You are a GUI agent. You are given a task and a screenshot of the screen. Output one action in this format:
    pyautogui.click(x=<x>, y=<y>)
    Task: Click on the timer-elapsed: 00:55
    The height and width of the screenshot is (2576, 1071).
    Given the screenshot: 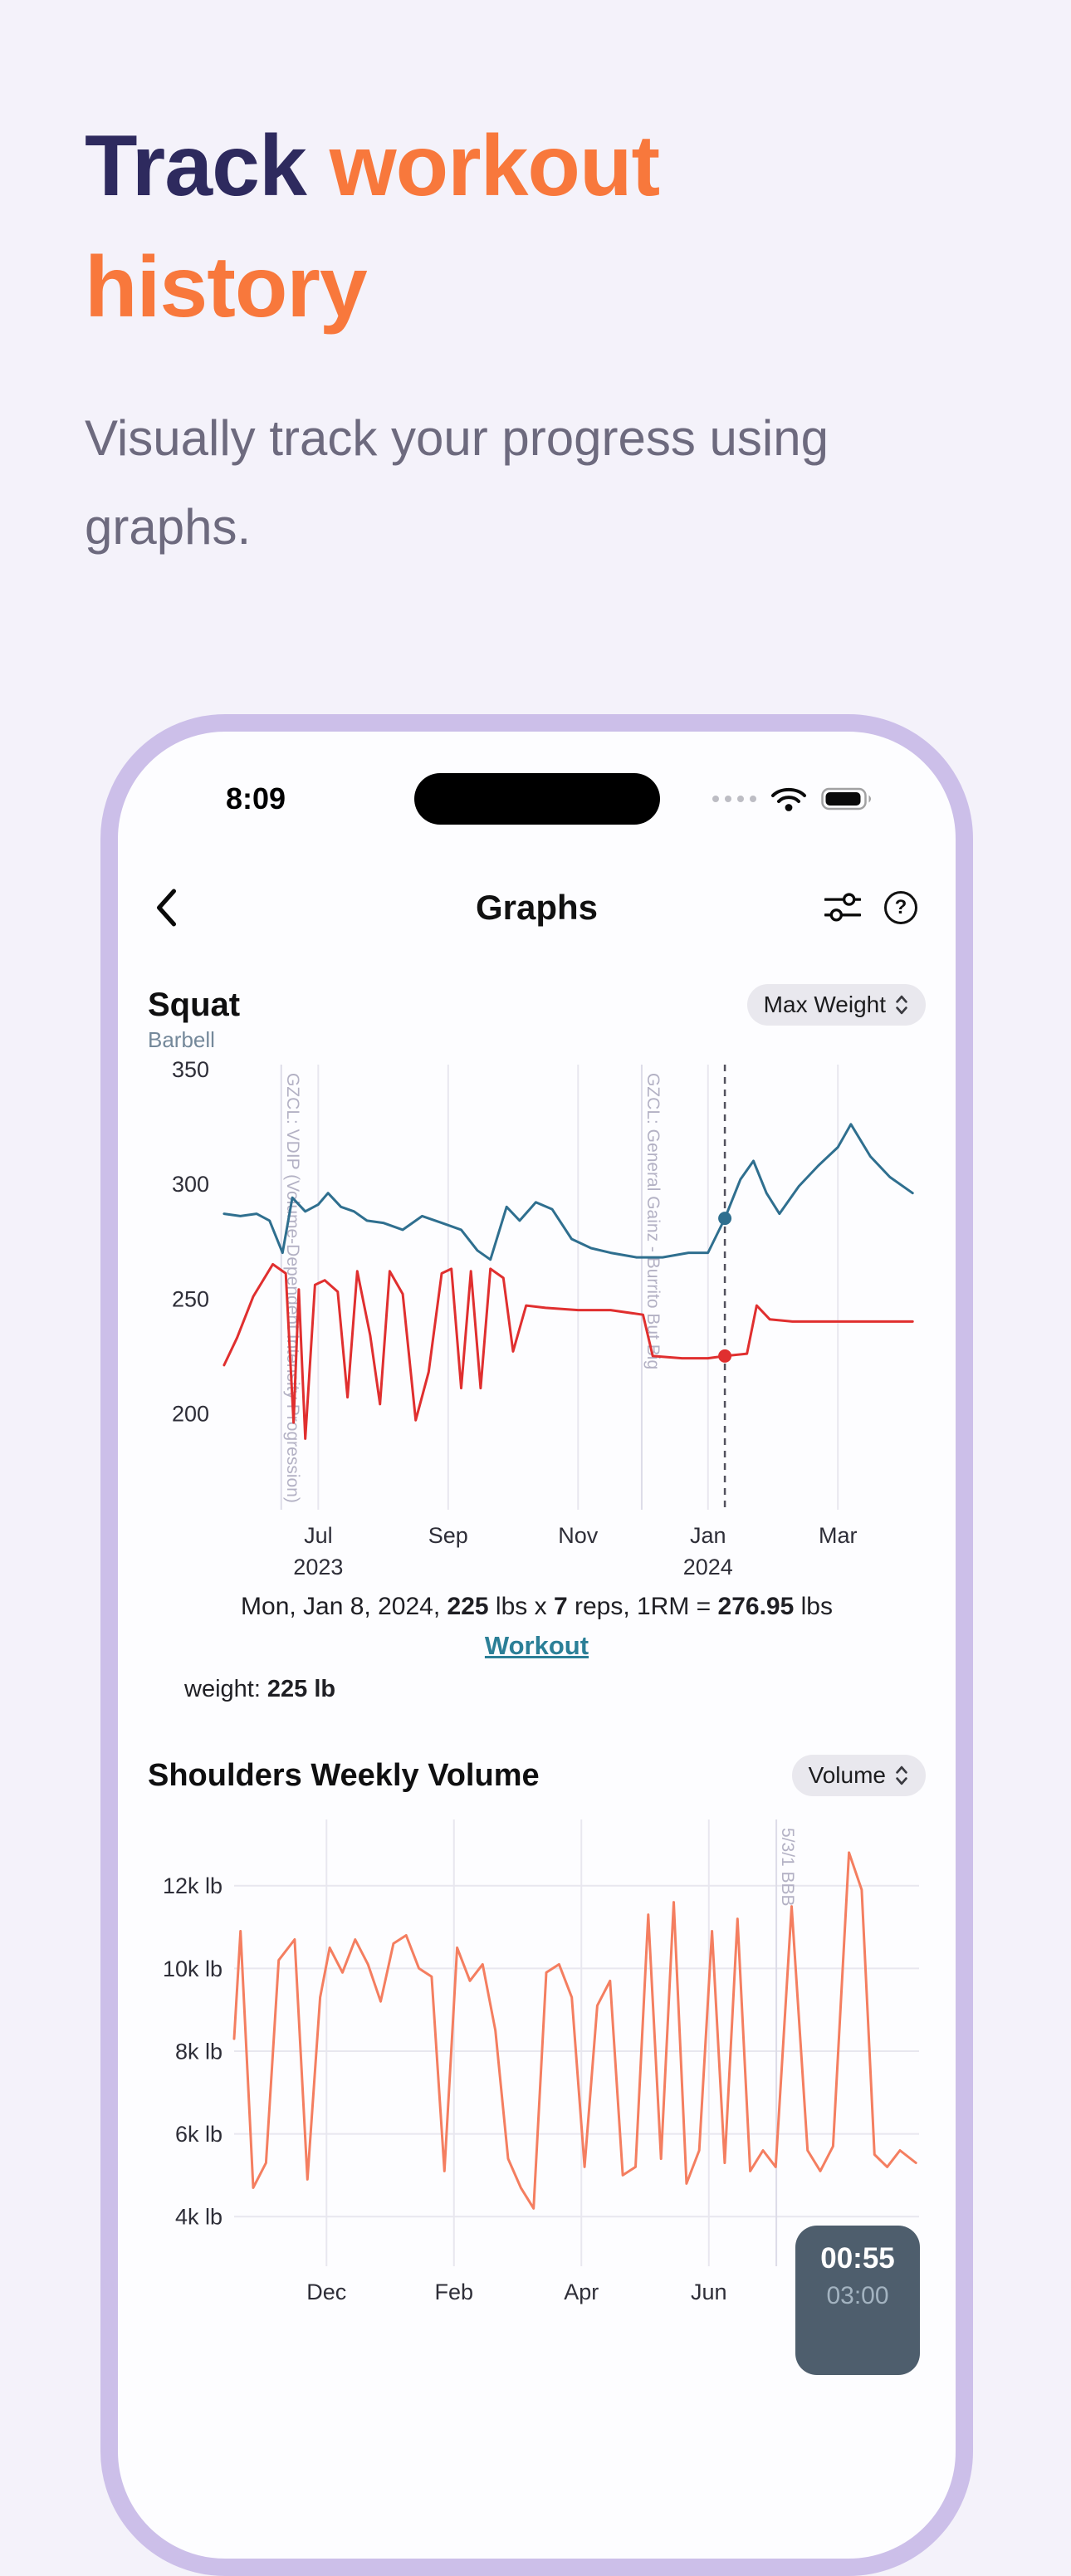 What is the action you would take?
    pyautogui.click(x=857, y=2259)
    